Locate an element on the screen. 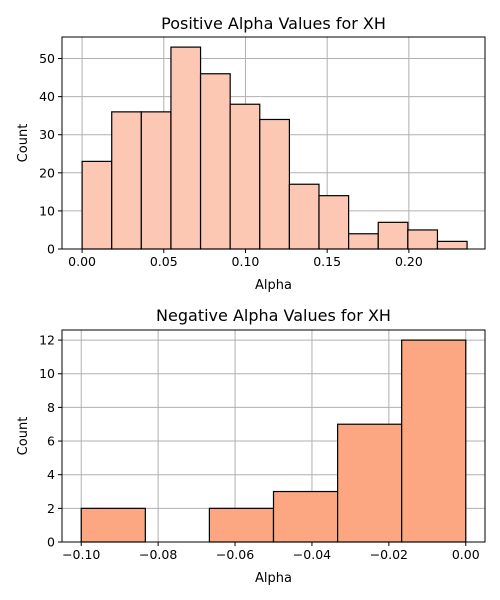 This screenshot has width=500, height=600. x-tick-label: −0.04 is located at coordinates (312, 554).